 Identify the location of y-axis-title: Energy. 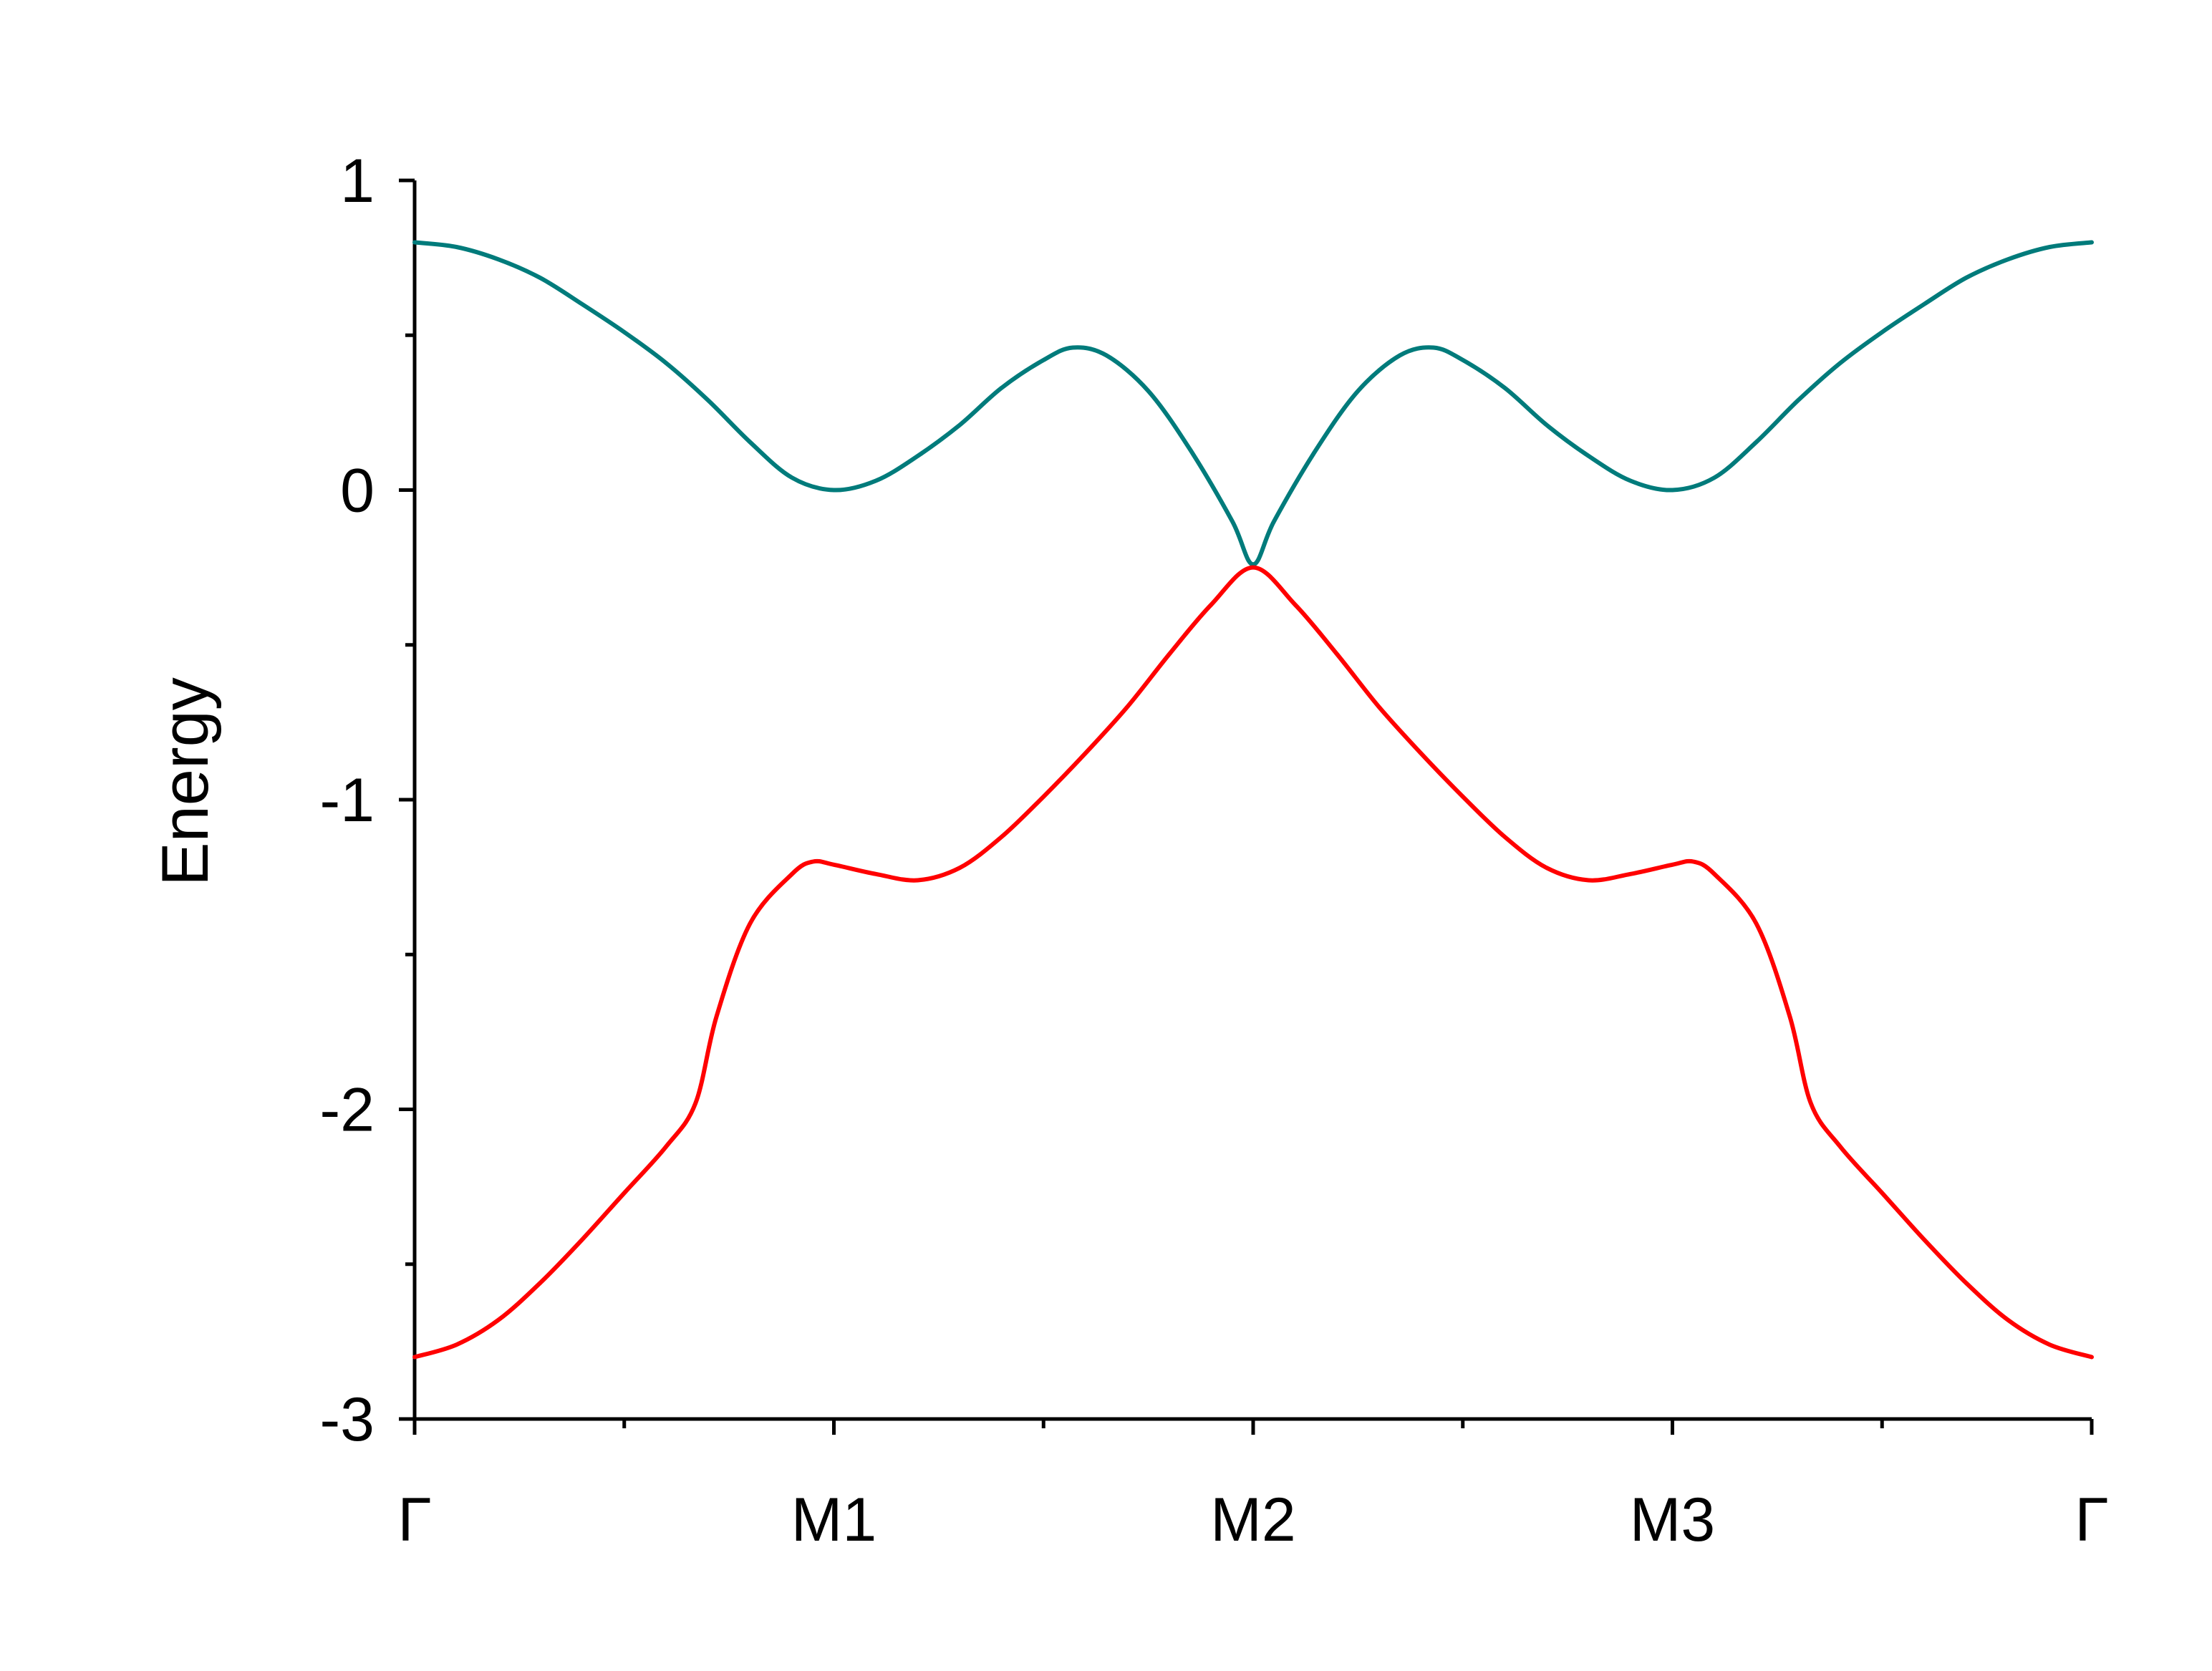
(185, 781).